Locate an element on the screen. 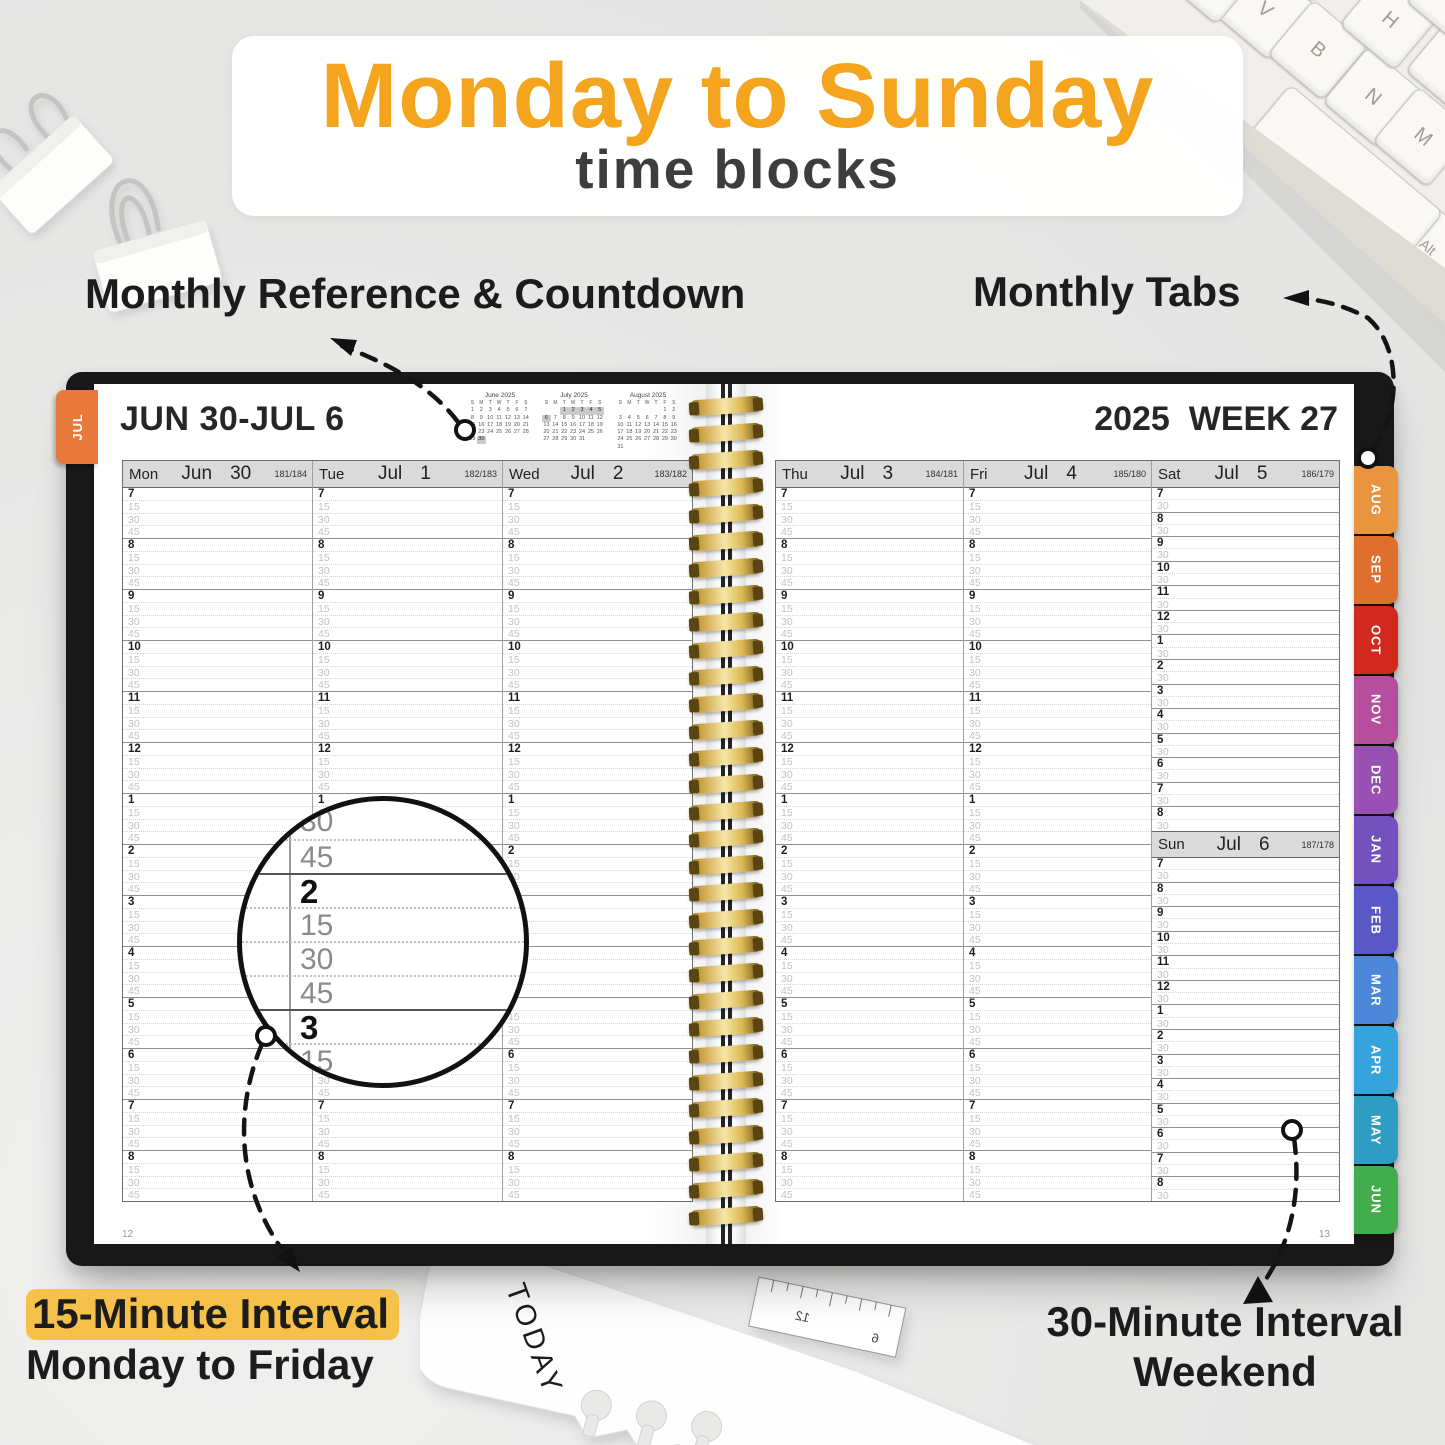  tab-nov: NOV is located at coordinates (1376, 710).